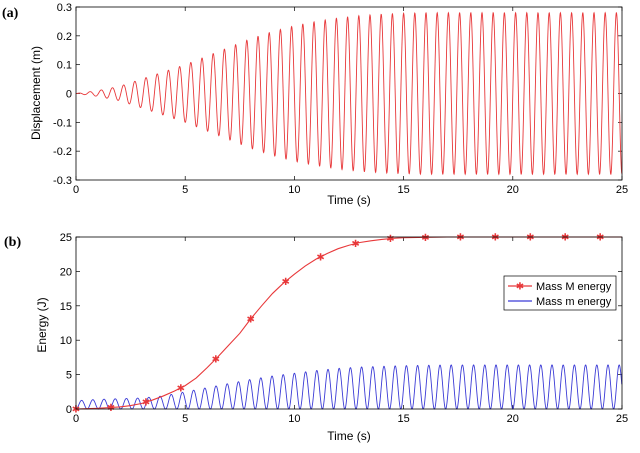  What do you see at coordinates (349, 200) in the screenshot?
I see `panel-a-xlabel: Time (s)` at bounding box center [349, 200].